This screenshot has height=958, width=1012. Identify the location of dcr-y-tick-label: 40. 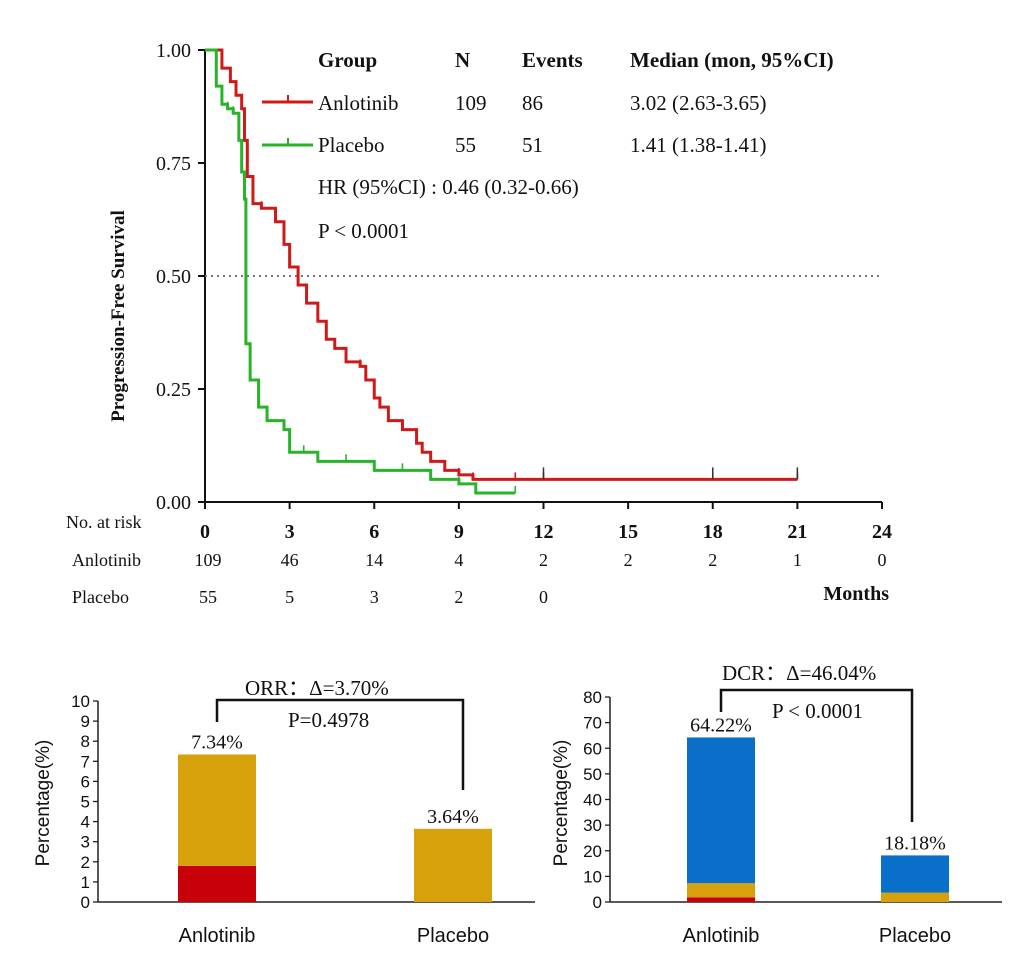
(592, 800).